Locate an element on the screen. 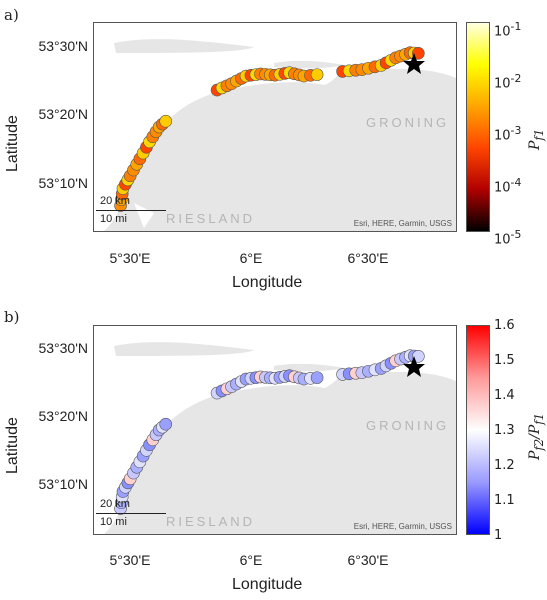  ytick-b-1: 53°30'N is located at coordinates (63, 348).